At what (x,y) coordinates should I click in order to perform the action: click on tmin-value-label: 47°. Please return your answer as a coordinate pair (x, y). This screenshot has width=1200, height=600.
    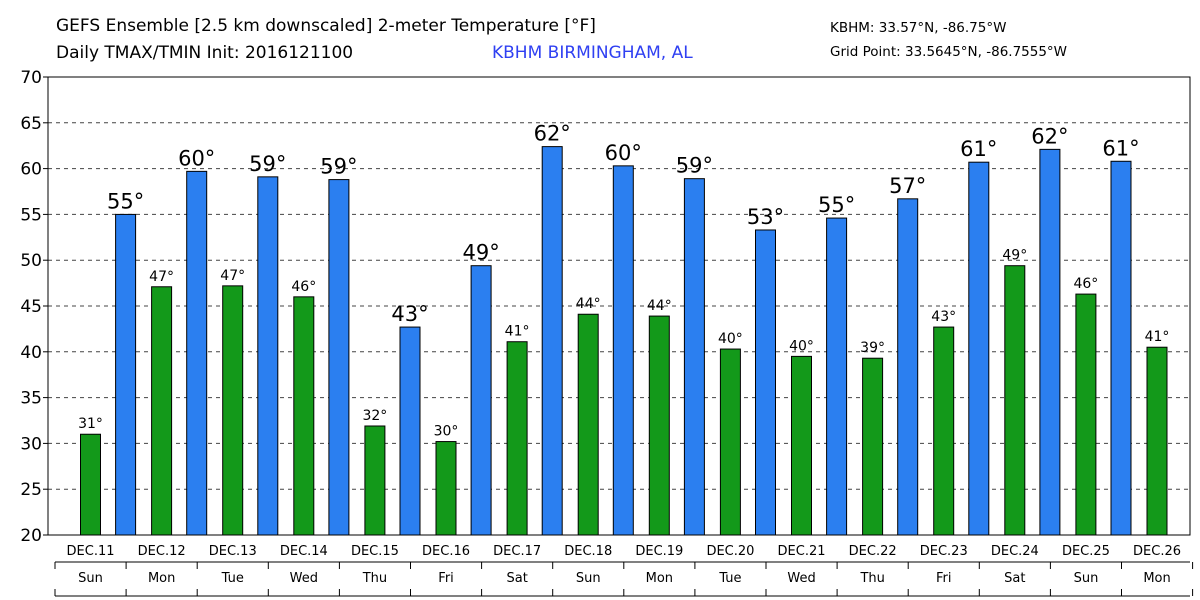
    Looking at the image, I should click on (161, 277).